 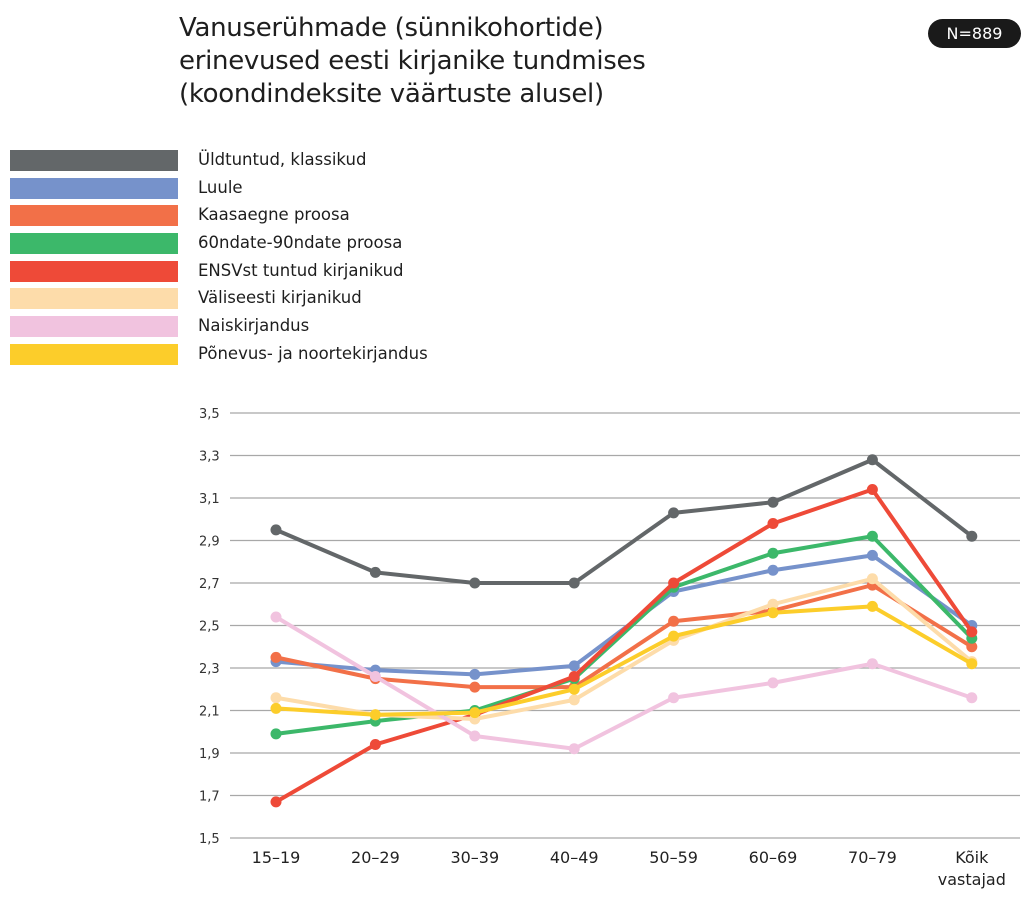 What do you see at coordinates (280, 298) in the screenshot?
I see `legend-label: Väliseesti kirjanikud` at bounding box center [280, 298].